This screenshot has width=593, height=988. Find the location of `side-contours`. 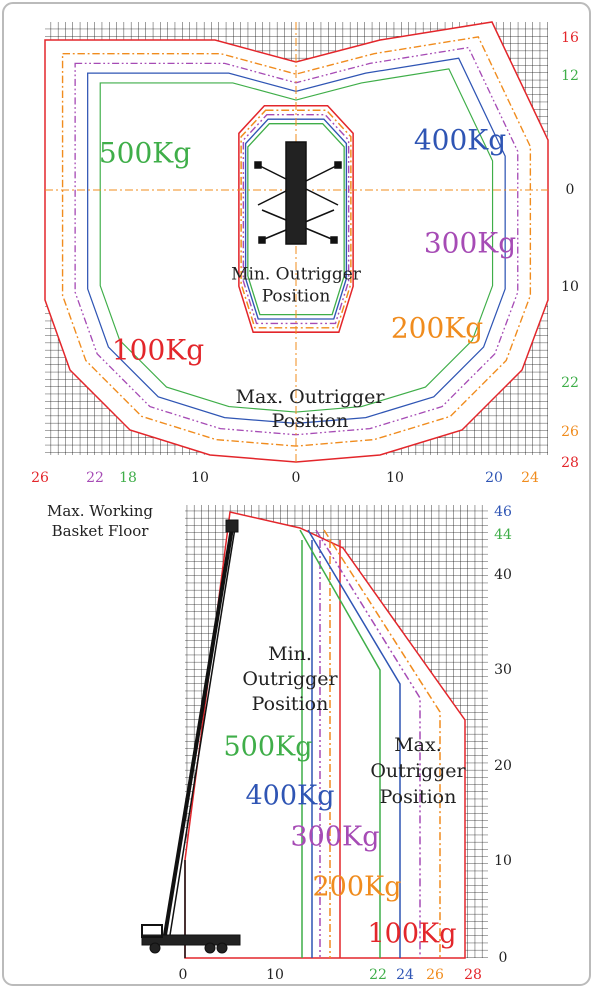

side-contours is located at coordinates (370, 743).